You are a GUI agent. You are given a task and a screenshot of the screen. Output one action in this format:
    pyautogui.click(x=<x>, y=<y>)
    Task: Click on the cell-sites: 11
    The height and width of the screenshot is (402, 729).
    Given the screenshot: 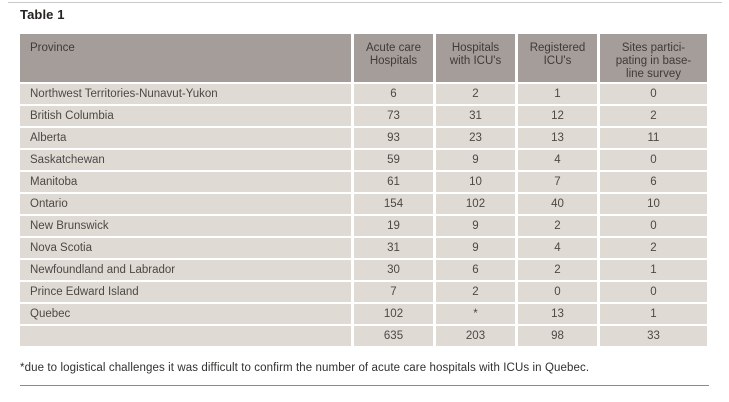 What is the action you would take?
    pyautogui.click(x=653, y=138)
    